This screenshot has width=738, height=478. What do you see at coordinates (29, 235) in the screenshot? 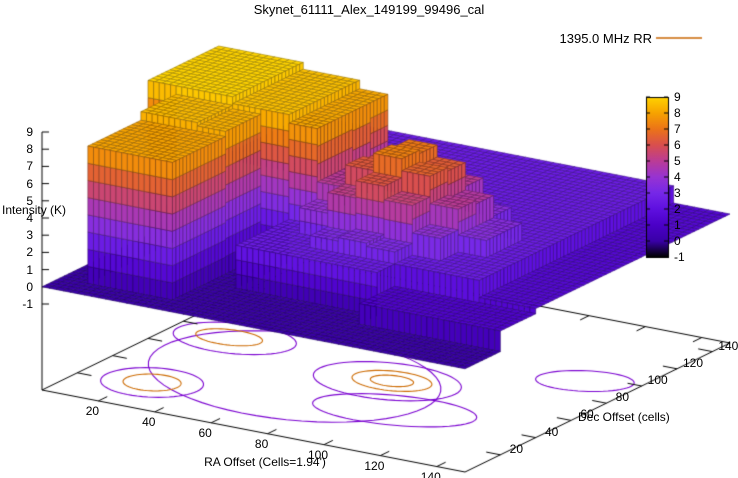
I see `z-tick-label: 3` at bounding box center [29, 235].